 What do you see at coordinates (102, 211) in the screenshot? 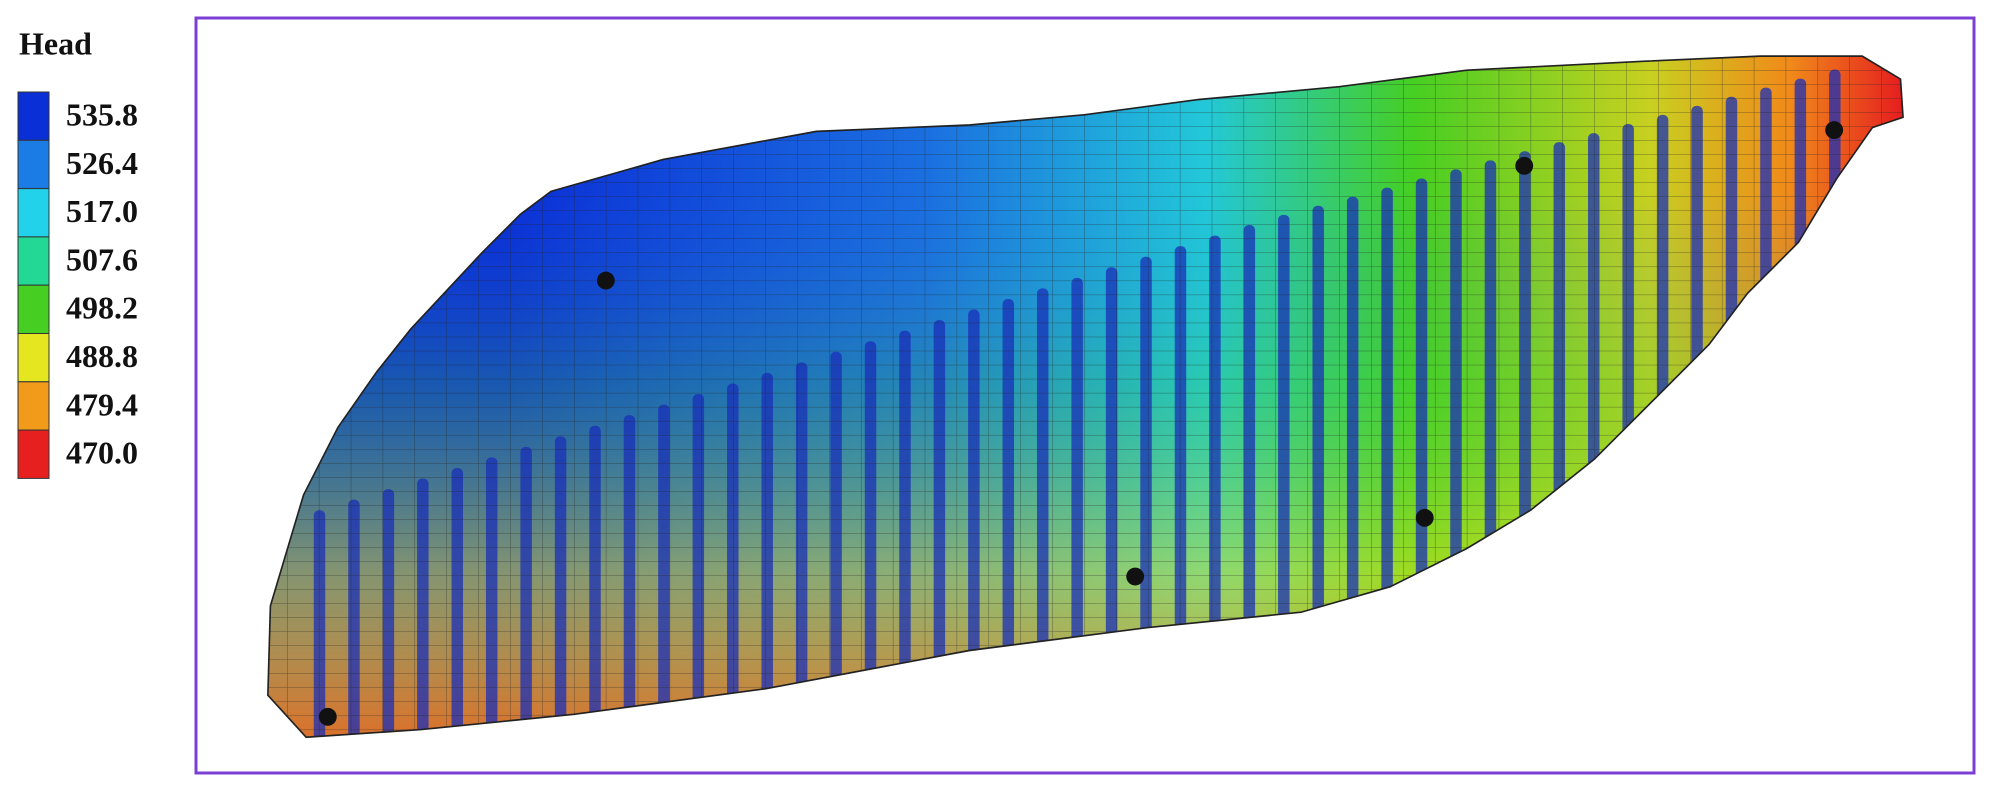
I see `legend-label: 517.0` at bounding box center [102, 211].